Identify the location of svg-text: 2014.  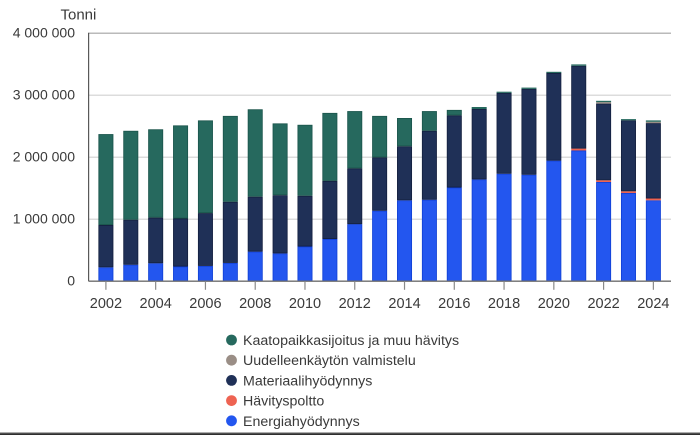
(404, 304).